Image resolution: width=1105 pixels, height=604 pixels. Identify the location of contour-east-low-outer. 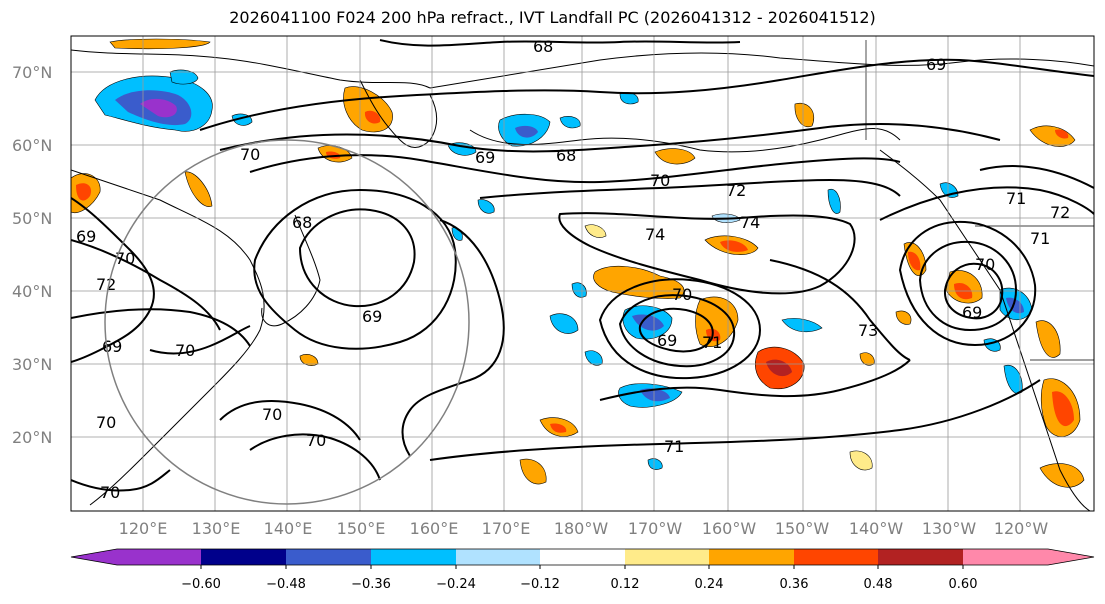
(967, 283).